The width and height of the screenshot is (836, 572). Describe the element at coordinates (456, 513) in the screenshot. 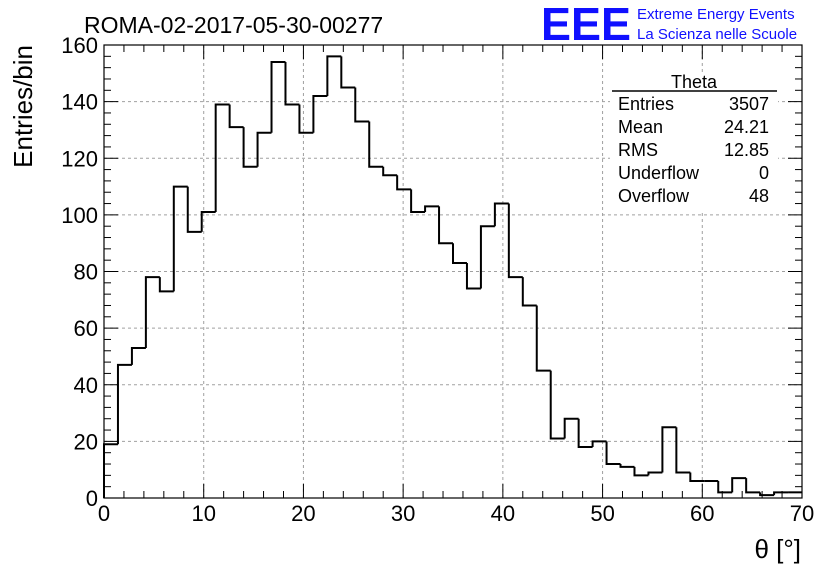

I see `x-tick-labels: 0 10 20 30 40 50 60 70` at that location.